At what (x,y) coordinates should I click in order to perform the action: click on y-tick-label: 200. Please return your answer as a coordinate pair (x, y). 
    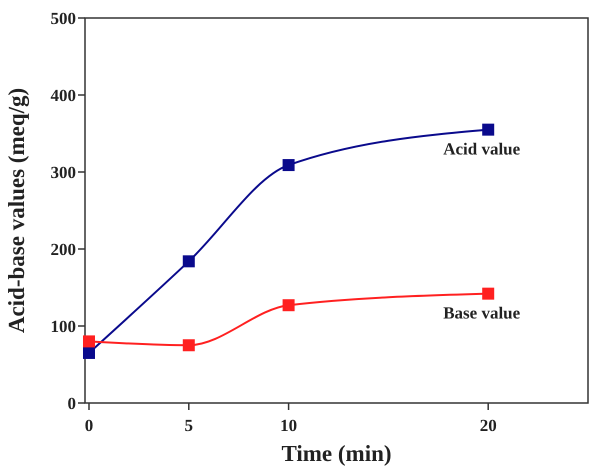
    Looking at the image, I should click on (63, 249).